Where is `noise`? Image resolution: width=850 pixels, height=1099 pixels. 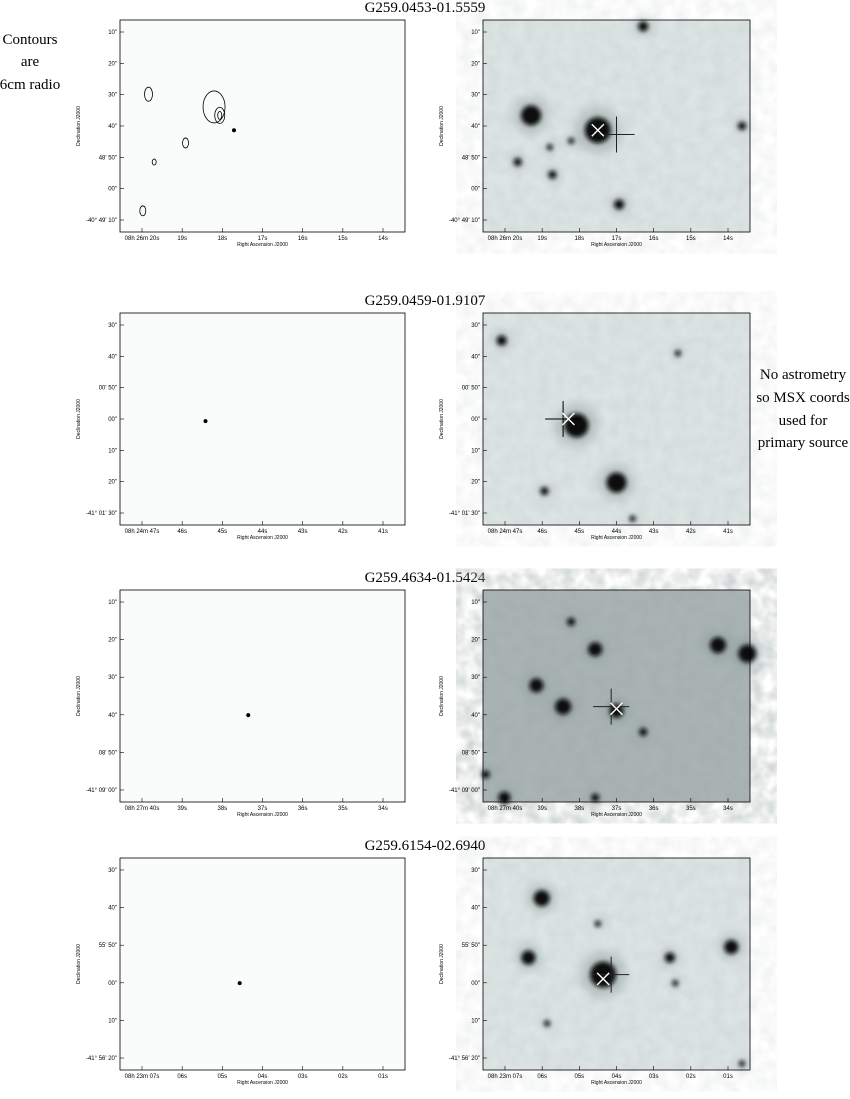 noise is located at coordinates (262, 126).